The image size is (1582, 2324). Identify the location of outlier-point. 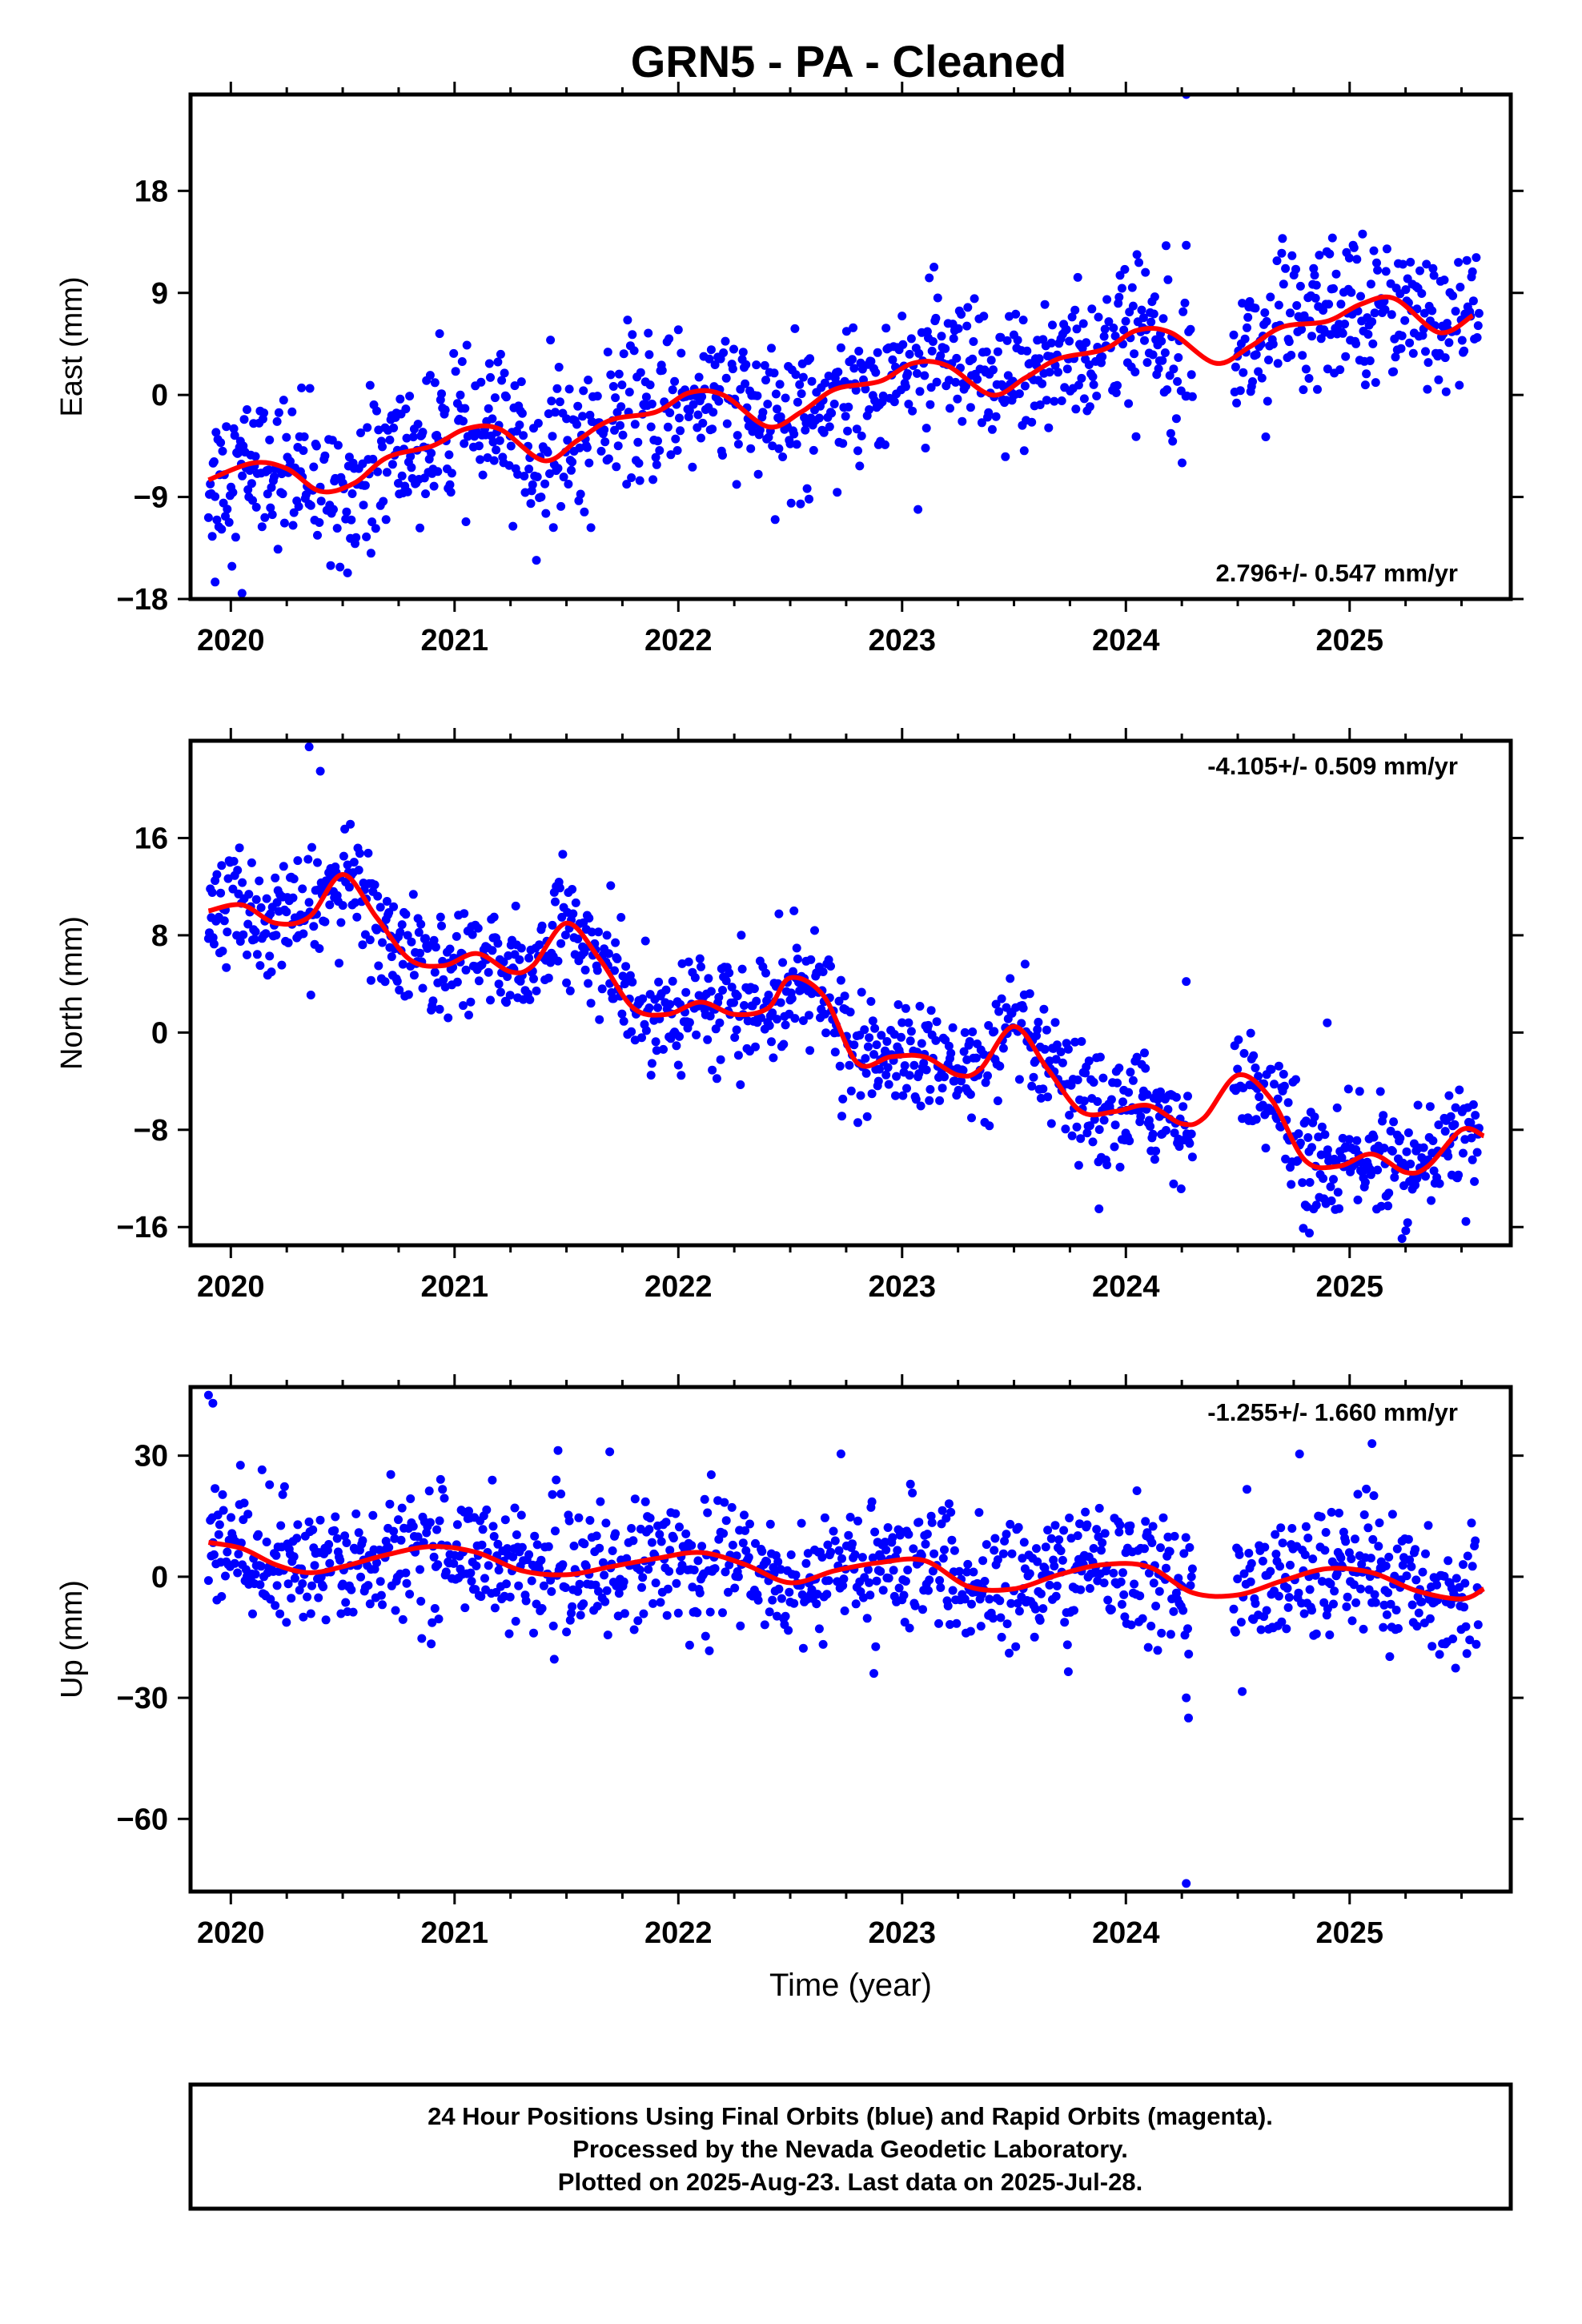
(1187, 245).